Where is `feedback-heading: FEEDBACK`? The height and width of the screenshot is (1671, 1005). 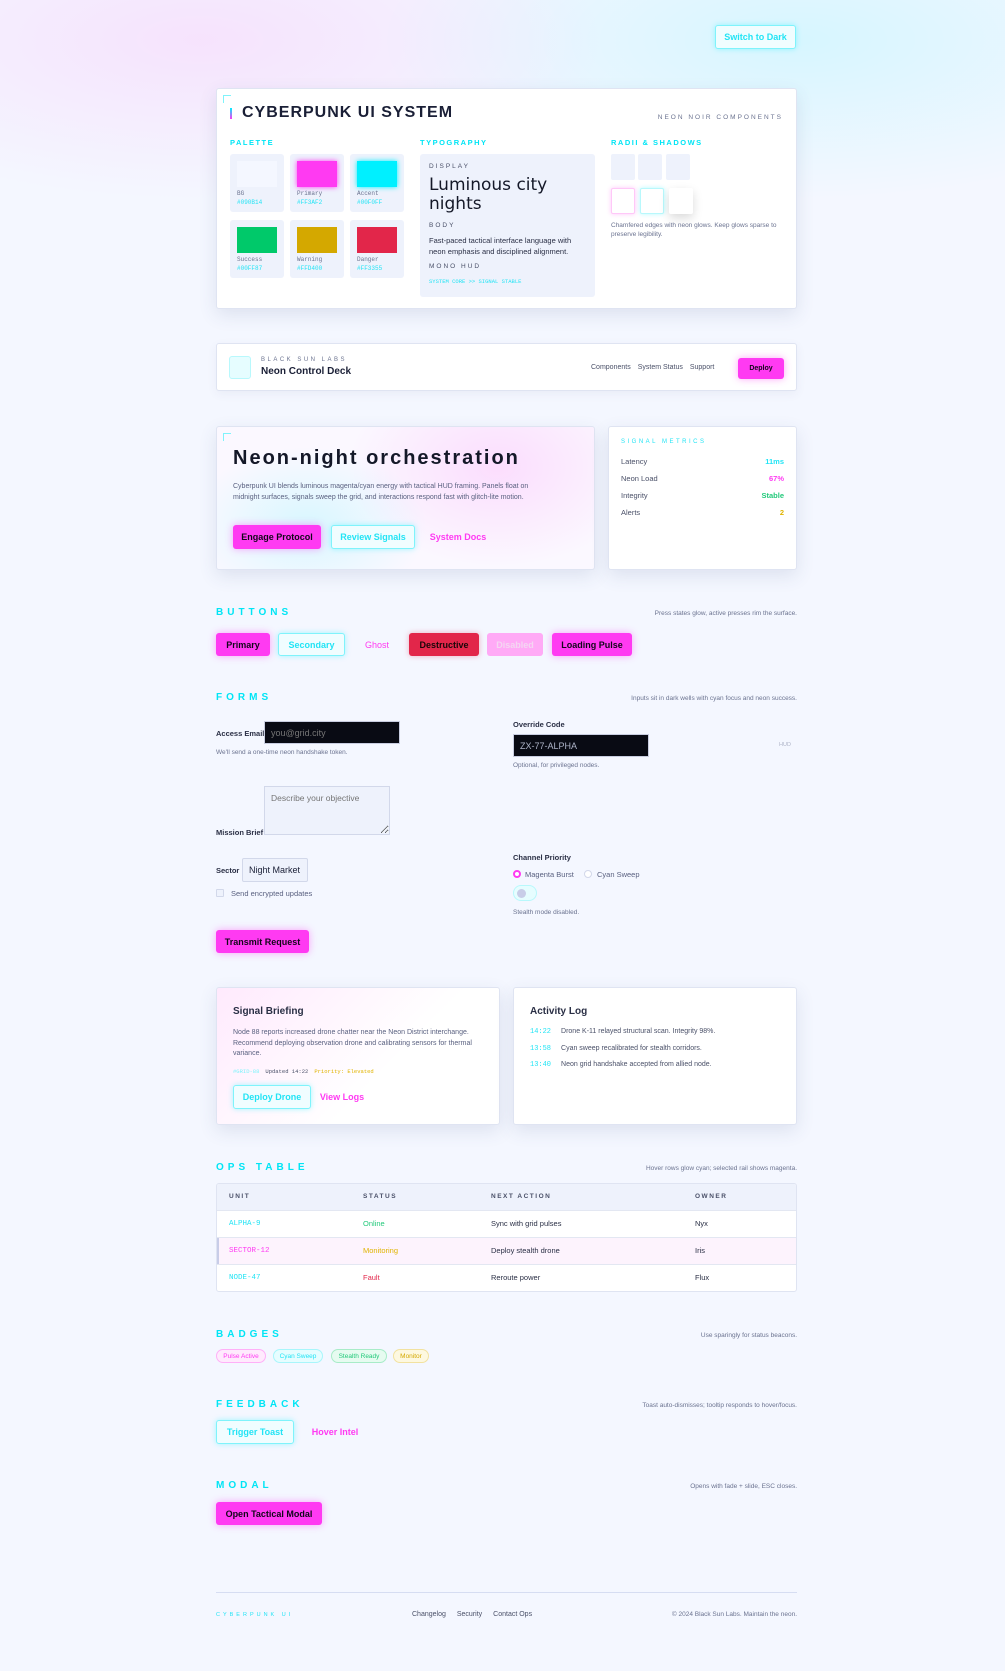 feedback-heading: FEEDBACK is located at coordinates (260, 1404).